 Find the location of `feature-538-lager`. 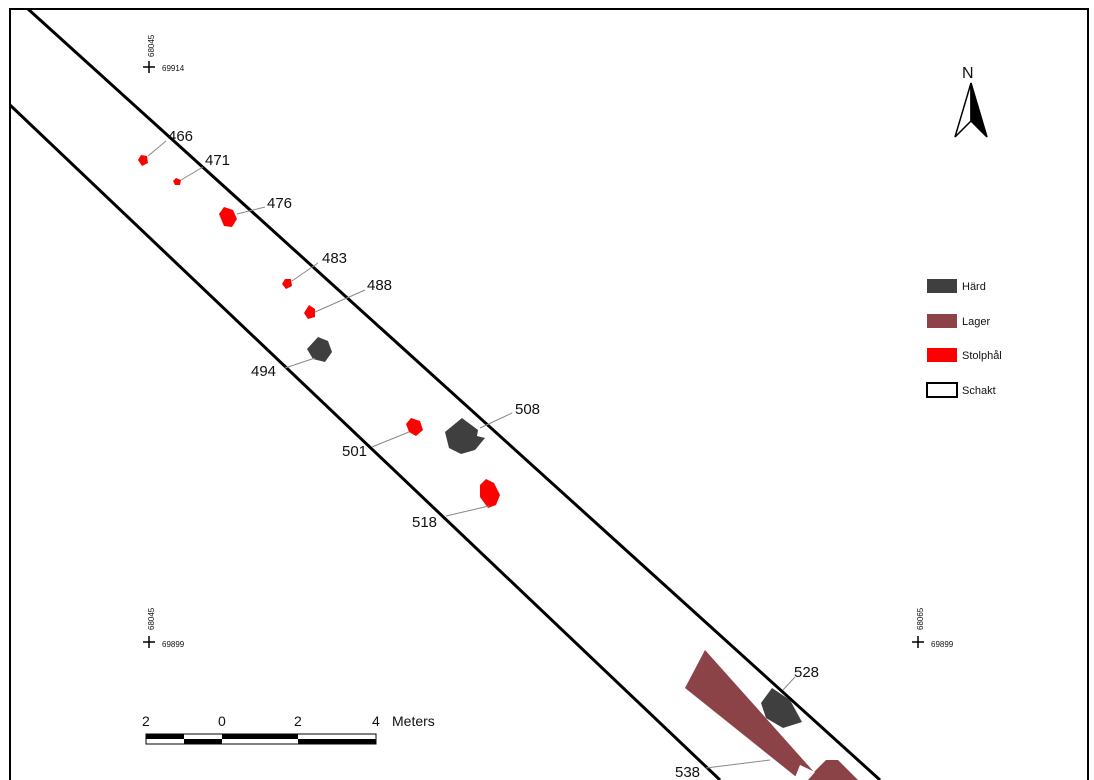

feature-538-lager is located at coordinates (771, 715).